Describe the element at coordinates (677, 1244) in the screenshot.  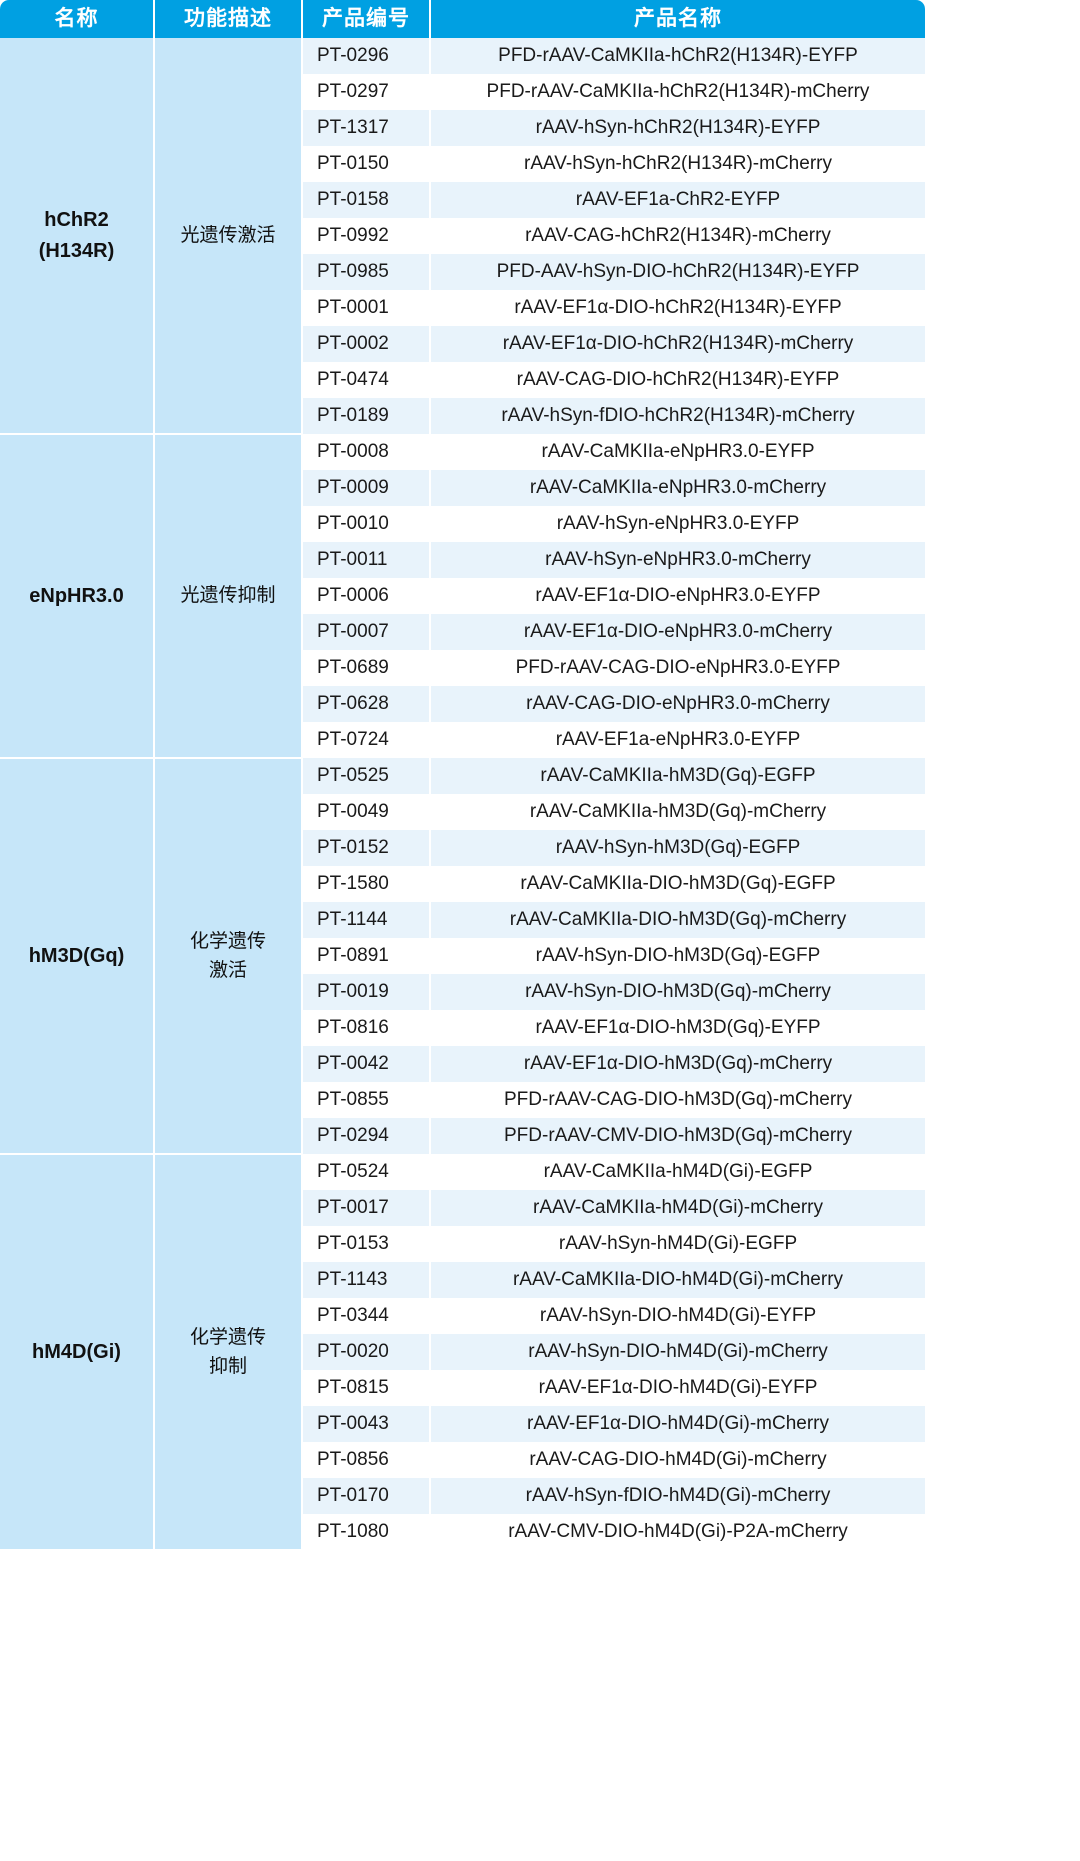
I see `product-name-cell: rAAV-hSyn-hM4D(Gi)-EGFP` at that location.